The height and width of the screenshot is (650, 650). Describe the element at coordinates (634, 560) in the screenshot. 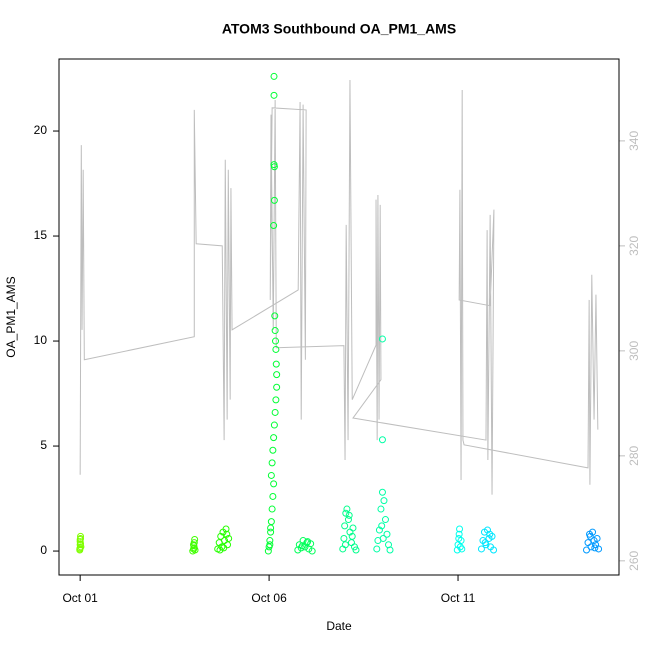

I see `y2-tick-label: 260` at that location.